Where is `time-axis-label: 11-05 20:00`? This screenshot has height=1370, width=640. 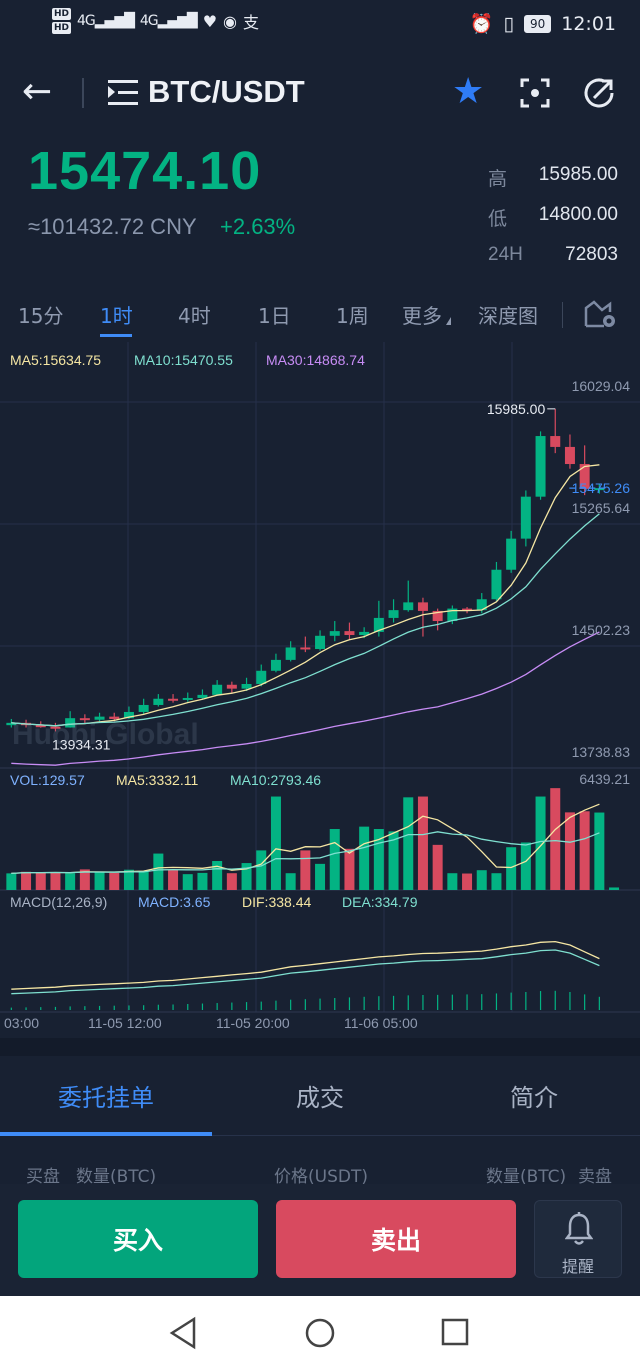 time-axis-label: 11-05 20:00 is located at coordinates (253, 1023).